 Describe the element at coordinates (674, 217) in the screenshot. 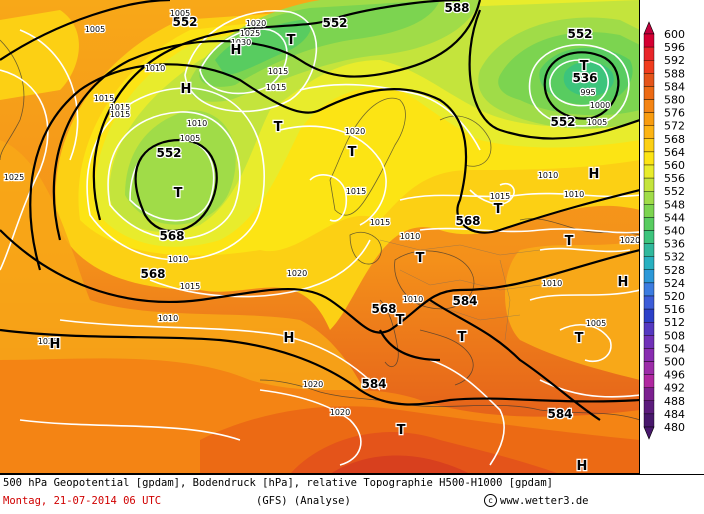

I see `legend-label: 544` at that location.